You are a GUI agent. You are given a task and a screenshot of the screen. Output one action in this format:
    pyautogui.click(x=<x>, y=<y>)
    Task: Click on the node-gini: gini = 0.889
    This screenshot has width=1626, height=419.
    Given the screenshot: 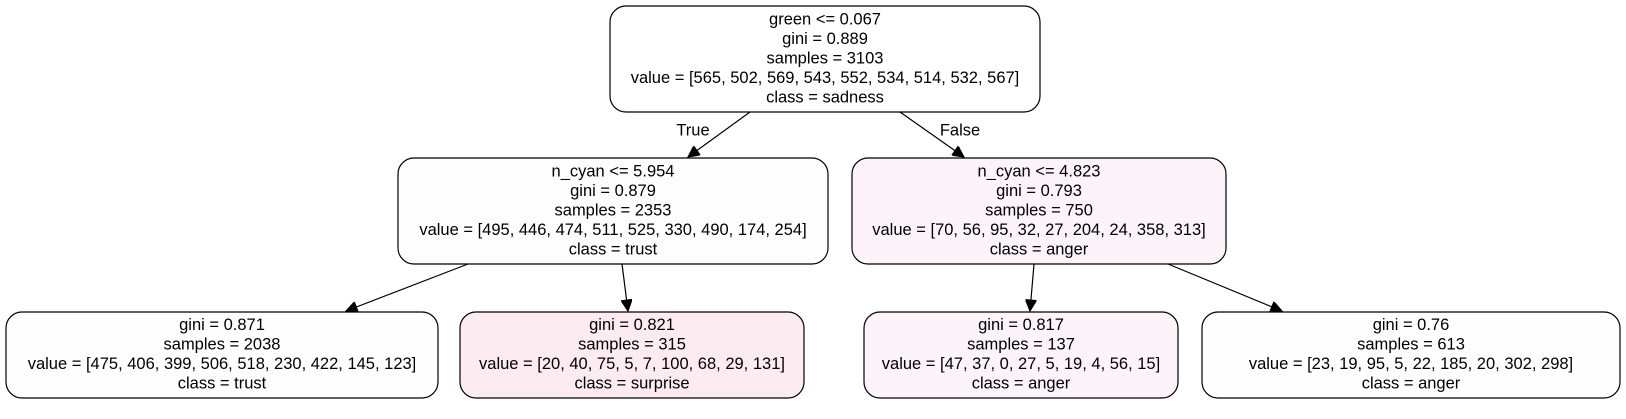 What is the action you would take?
    pyautogui.click(x=825, y=39)
    